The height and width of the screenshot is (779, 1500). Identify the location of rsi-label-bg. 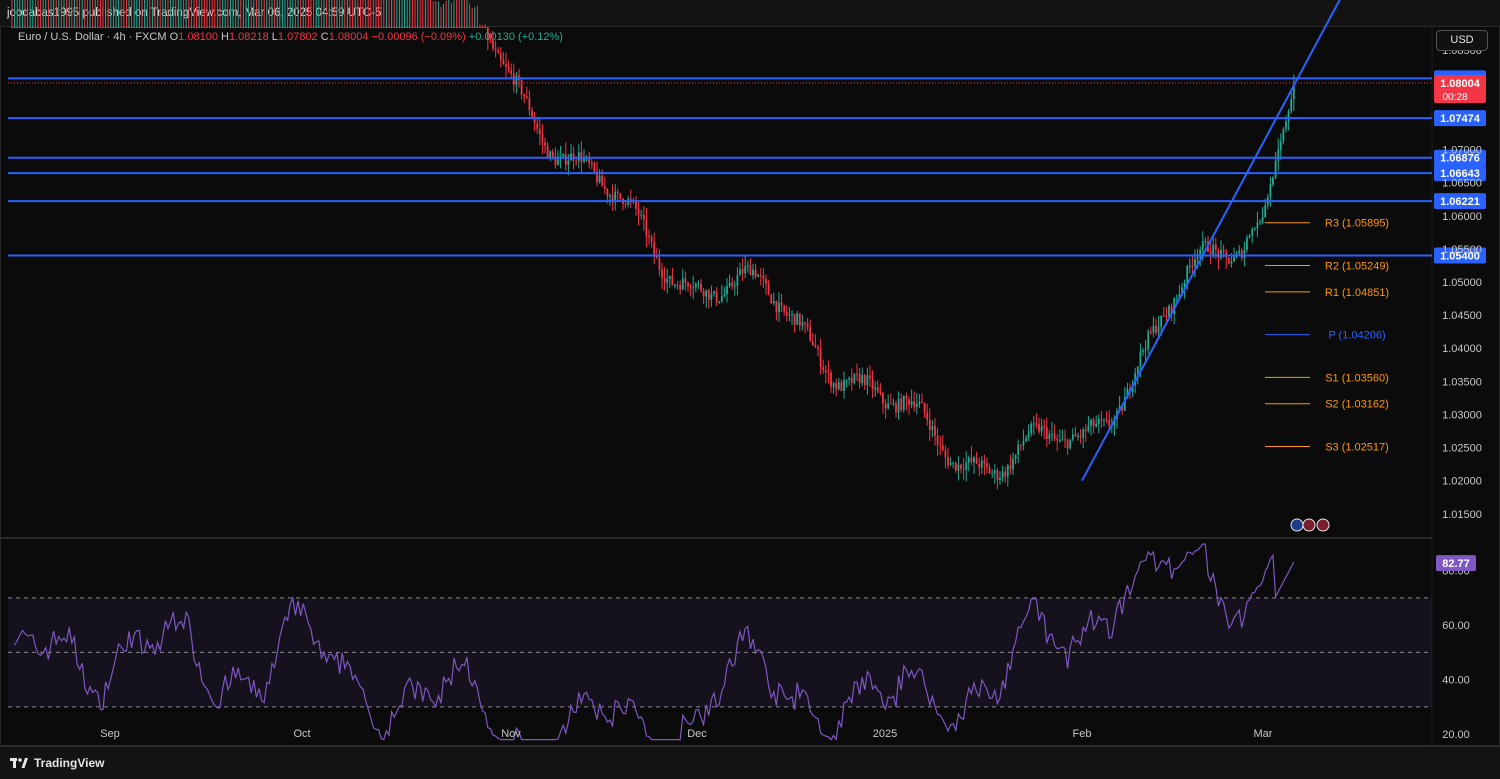
(1456, 563).